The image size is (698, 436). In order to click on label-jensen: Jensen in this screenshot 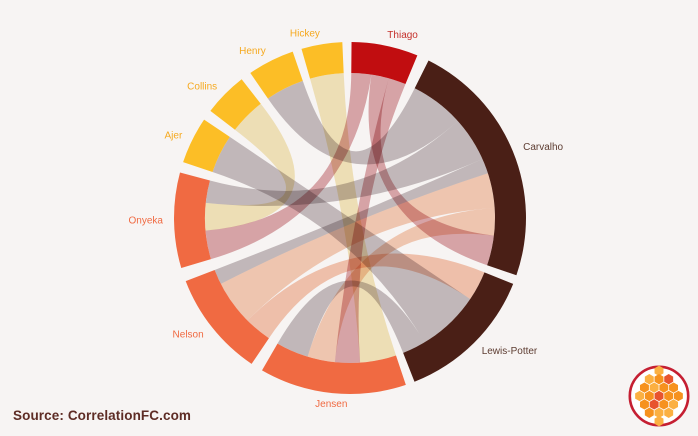, I will do `click(331, 404)`.